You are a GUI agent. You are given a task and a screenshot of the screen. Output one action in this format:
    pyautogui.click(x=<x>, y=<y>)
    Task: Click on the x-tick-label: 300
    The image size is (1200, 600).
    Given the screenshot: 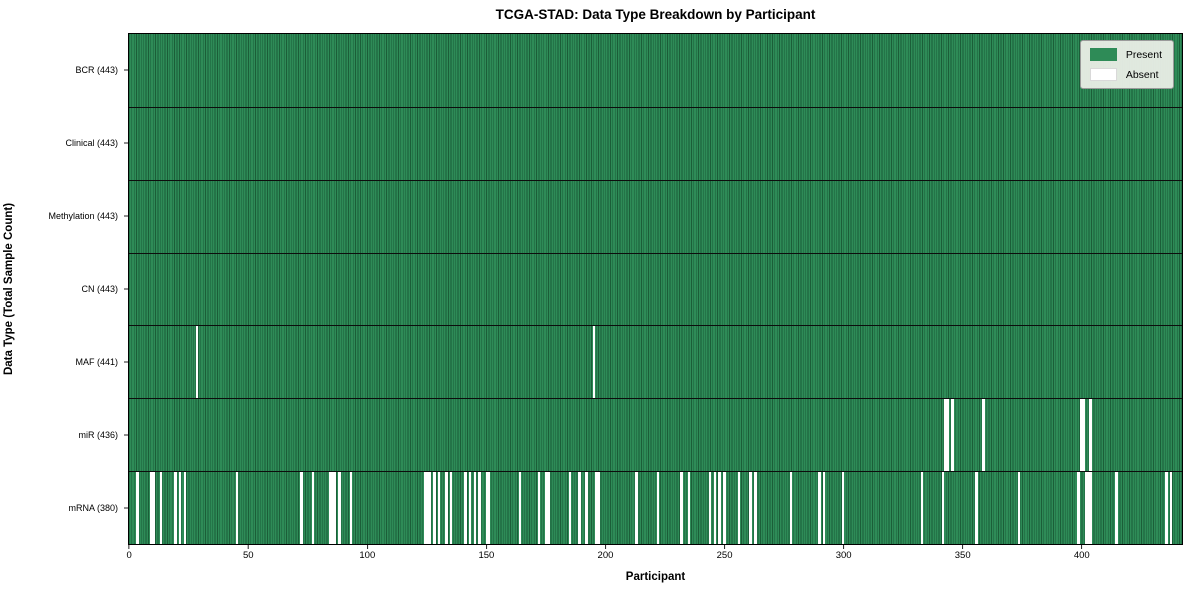 What is the action you would take?
    pyautogui.click(x=843, y=555)
    